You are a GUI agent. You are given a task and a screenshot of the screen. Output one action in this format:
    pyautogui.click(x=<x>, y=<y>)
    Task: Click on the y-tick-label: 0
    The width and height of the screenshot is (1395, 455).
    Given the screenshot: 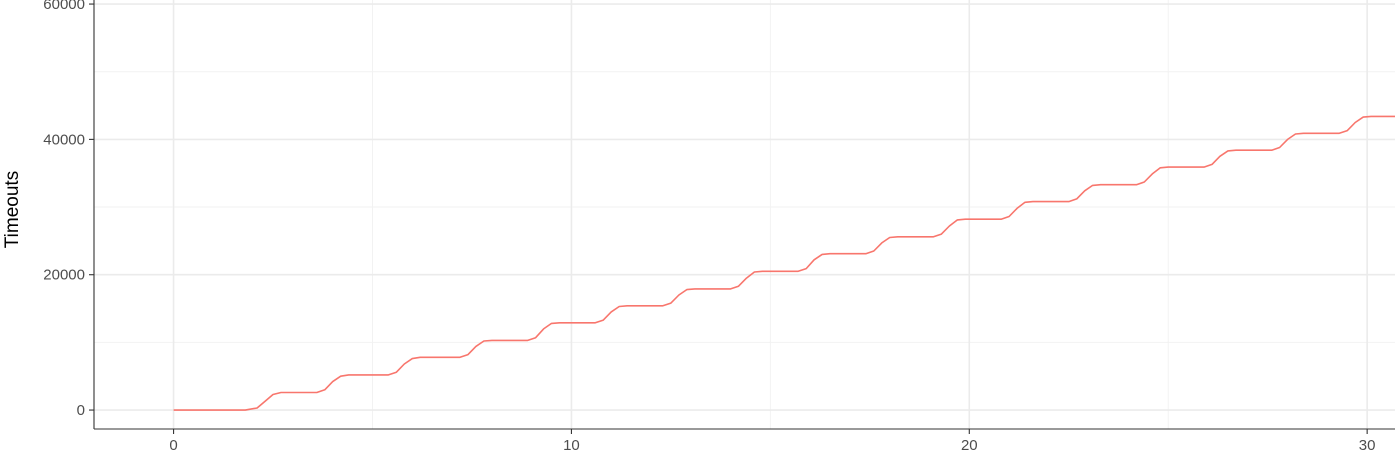 What is the action you would take?
    pyautogui.click(x=81, y=410)
    